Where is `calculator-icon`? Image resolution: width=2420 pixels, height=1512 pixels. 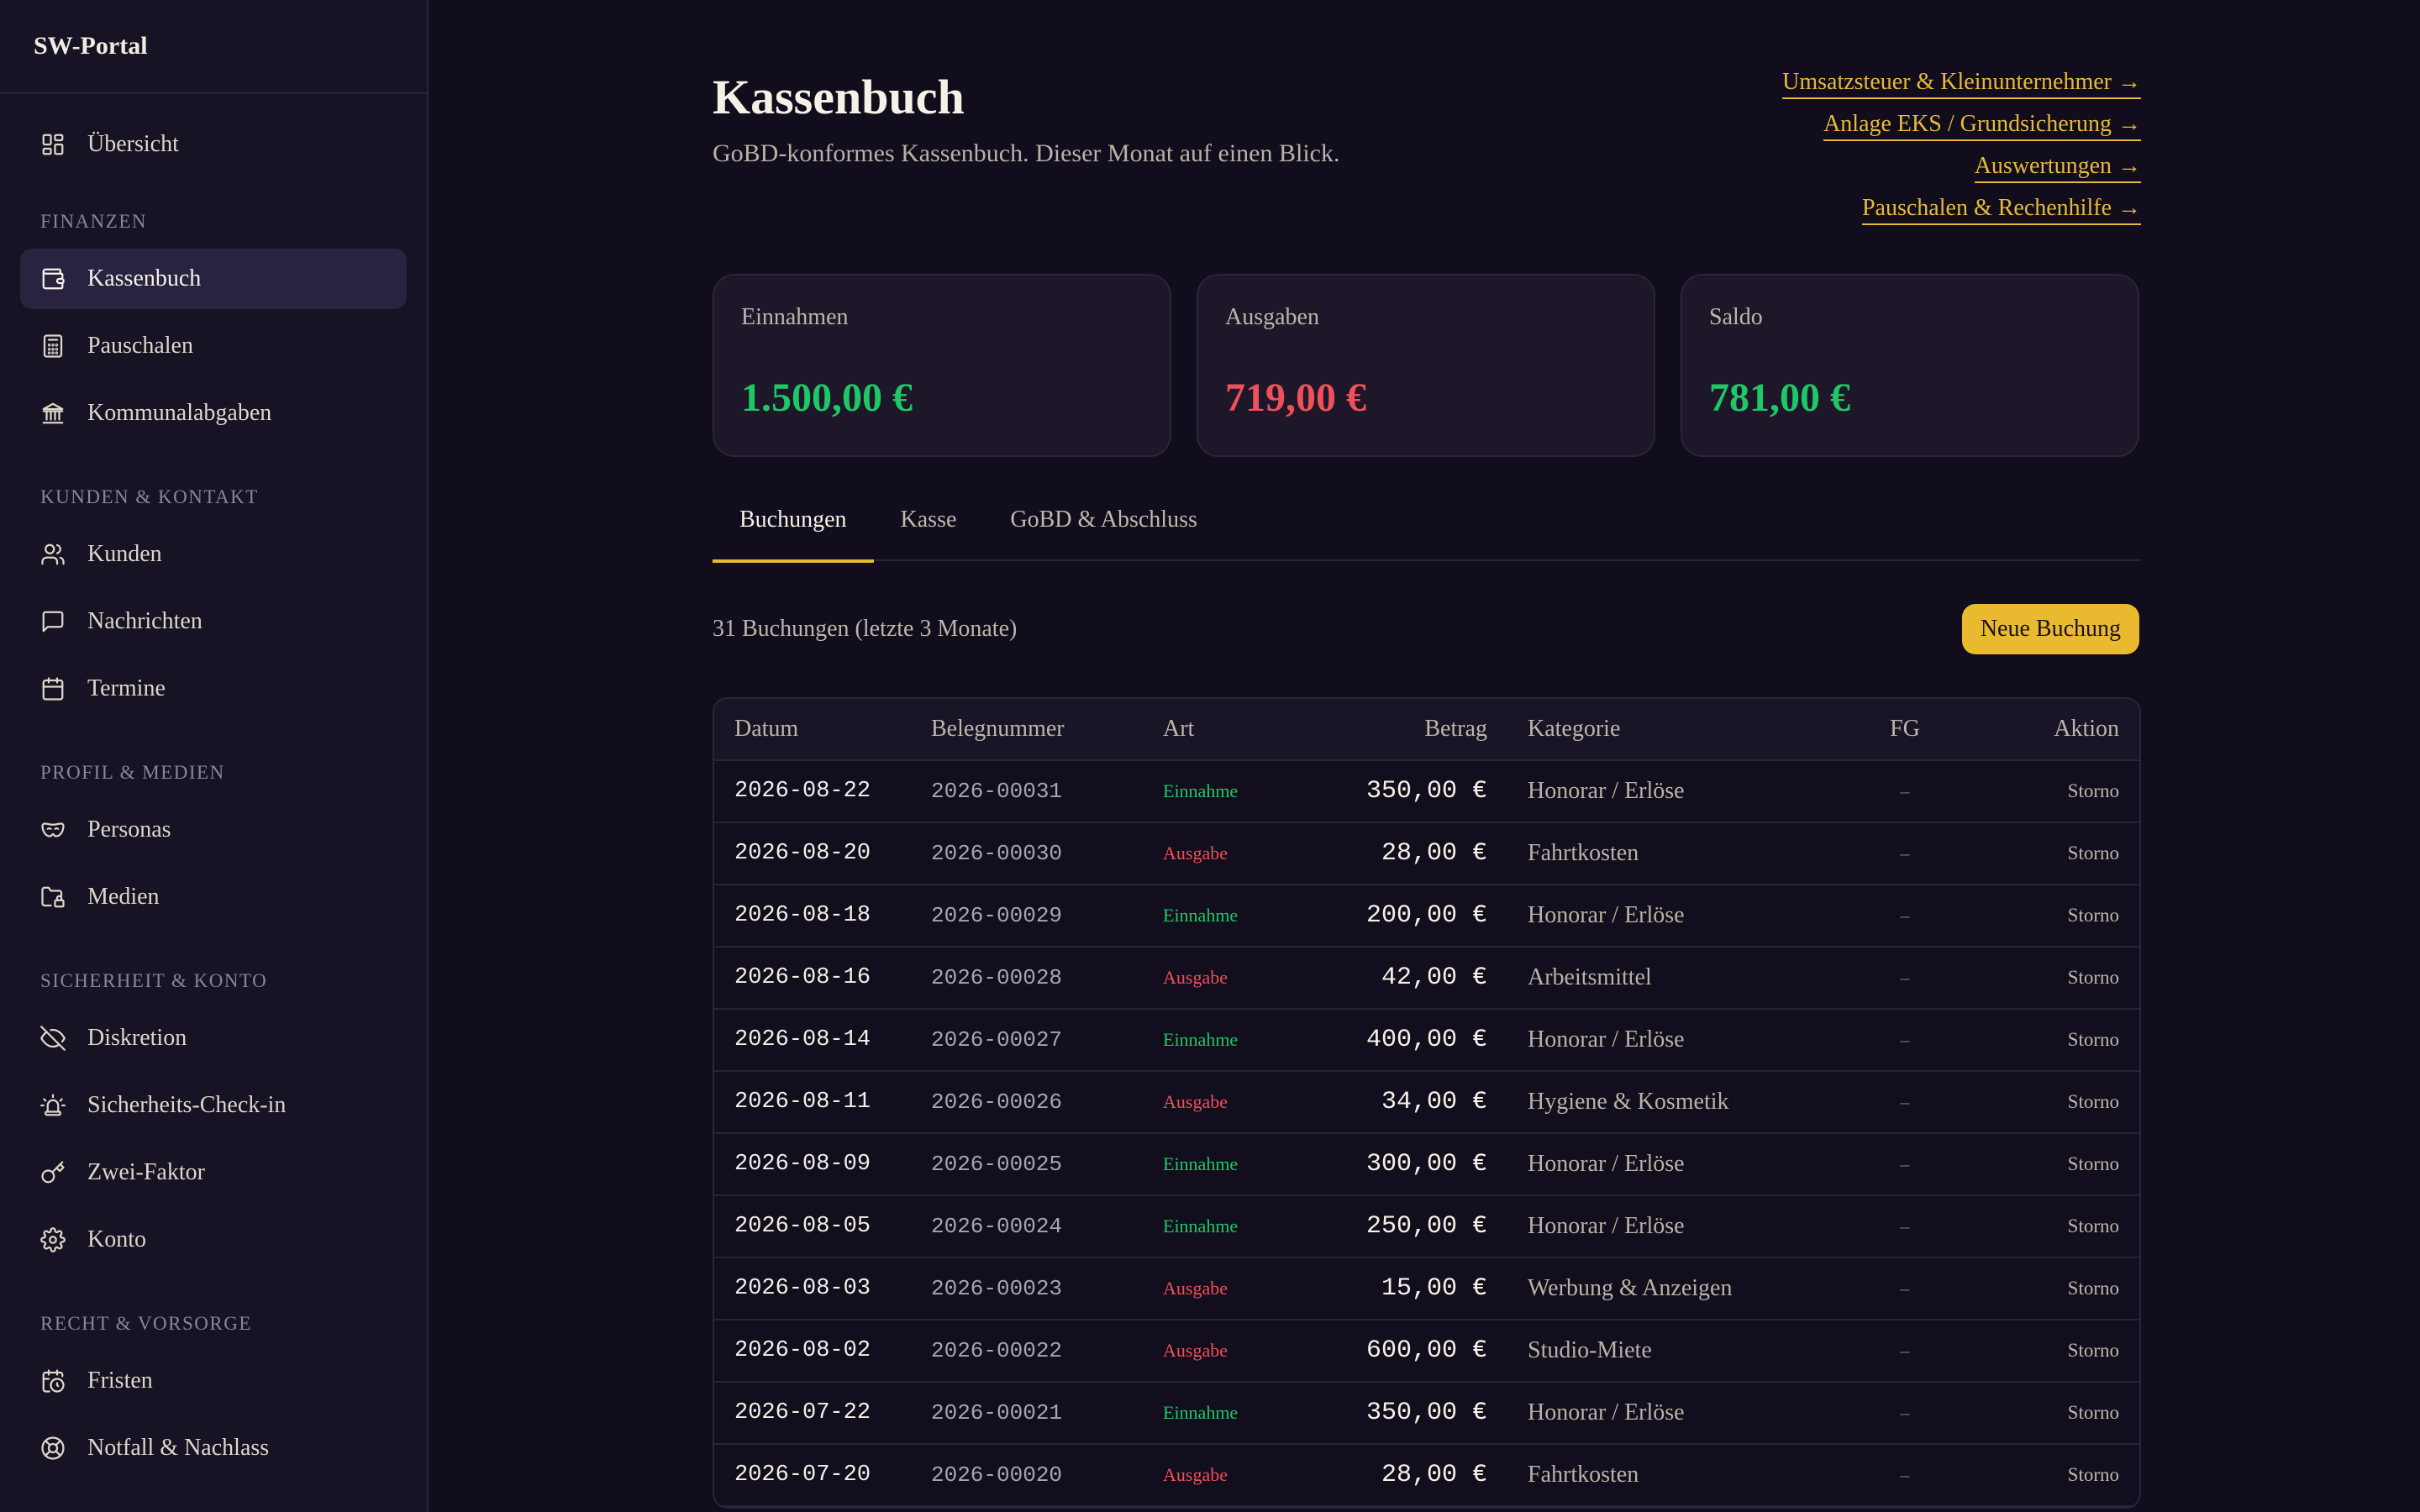 calculator-icon is located at coordinates (53, 346).